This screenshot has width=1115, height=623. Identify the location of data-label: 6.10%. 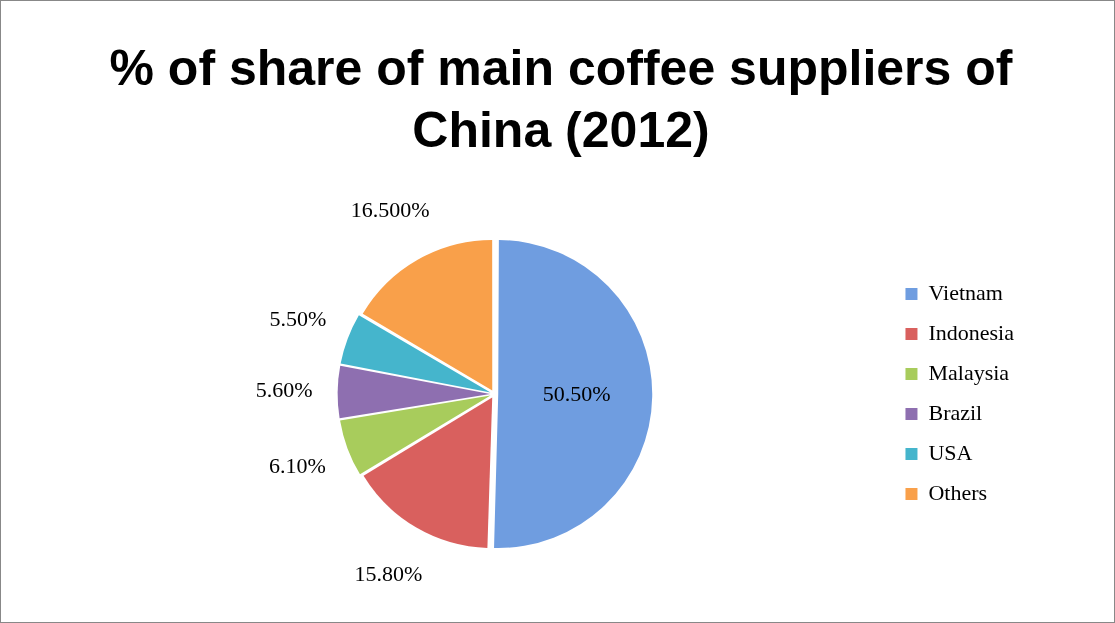
(297, 465).